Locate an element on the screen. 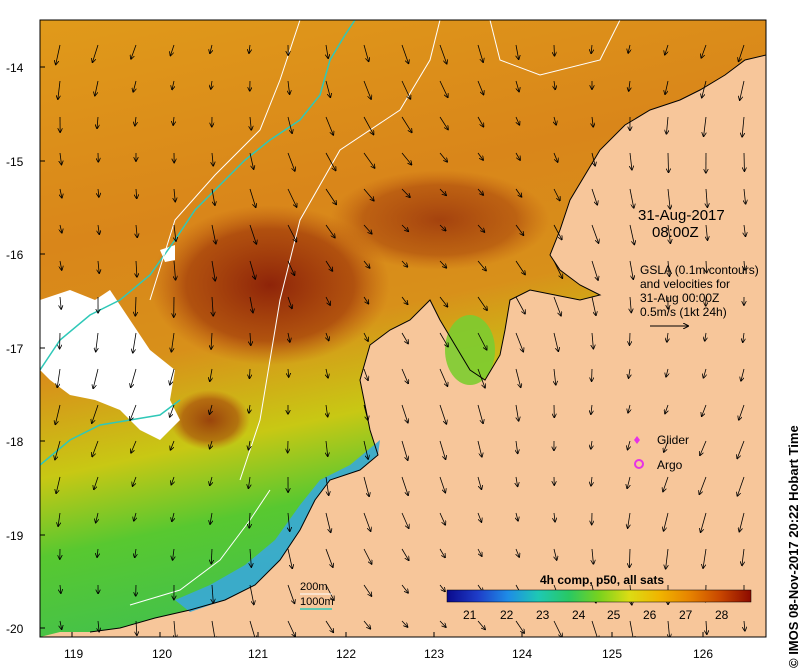  timestamp-date: 31-Aug-2017 is located at coordinates (681, 215).